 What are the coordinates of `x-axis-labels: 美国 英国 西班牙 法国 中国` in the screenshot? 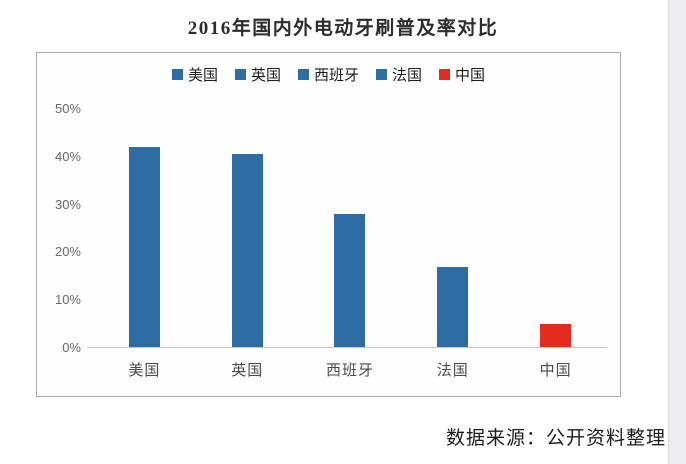 It's located at (350, 369).